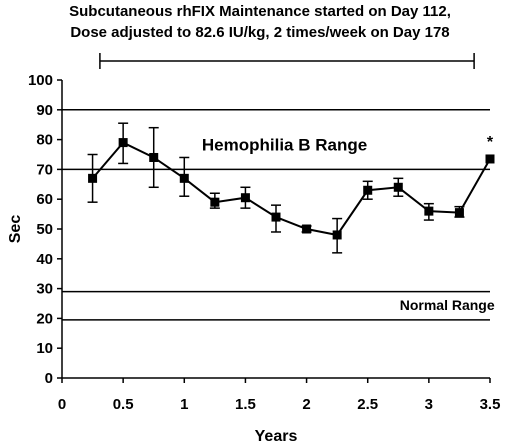  Describe the element at coordinates (123, 404) in the screenshot. I see `x-tick-label: 0.5` at that location.